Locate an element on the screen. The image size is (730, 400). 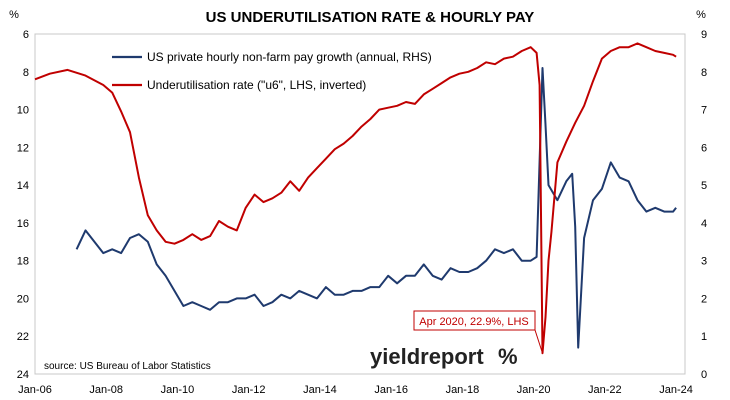
x-tick-label: Jan-16 is located at coordinates (391, 390).